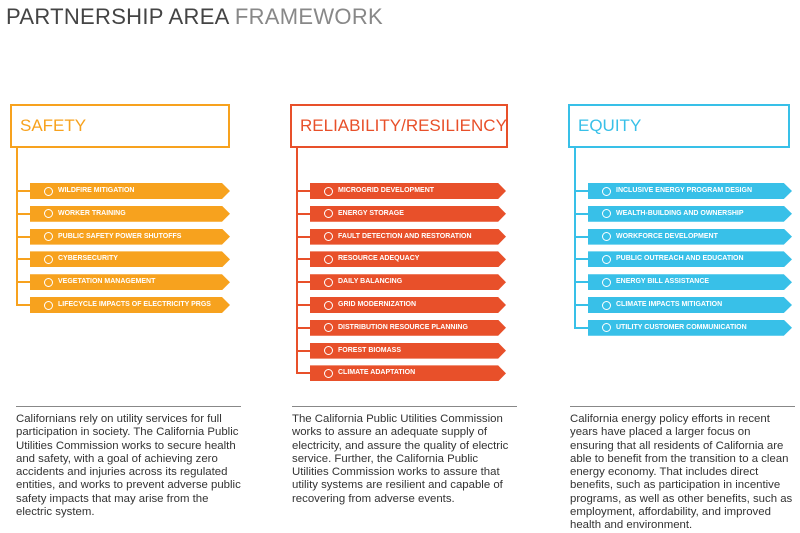  What do you see at coordinates (680, 259) in the screenshot?
I see `item-label: PUBLIC OUTREACH AND EDUCATION` at bounding box center [680, 259].